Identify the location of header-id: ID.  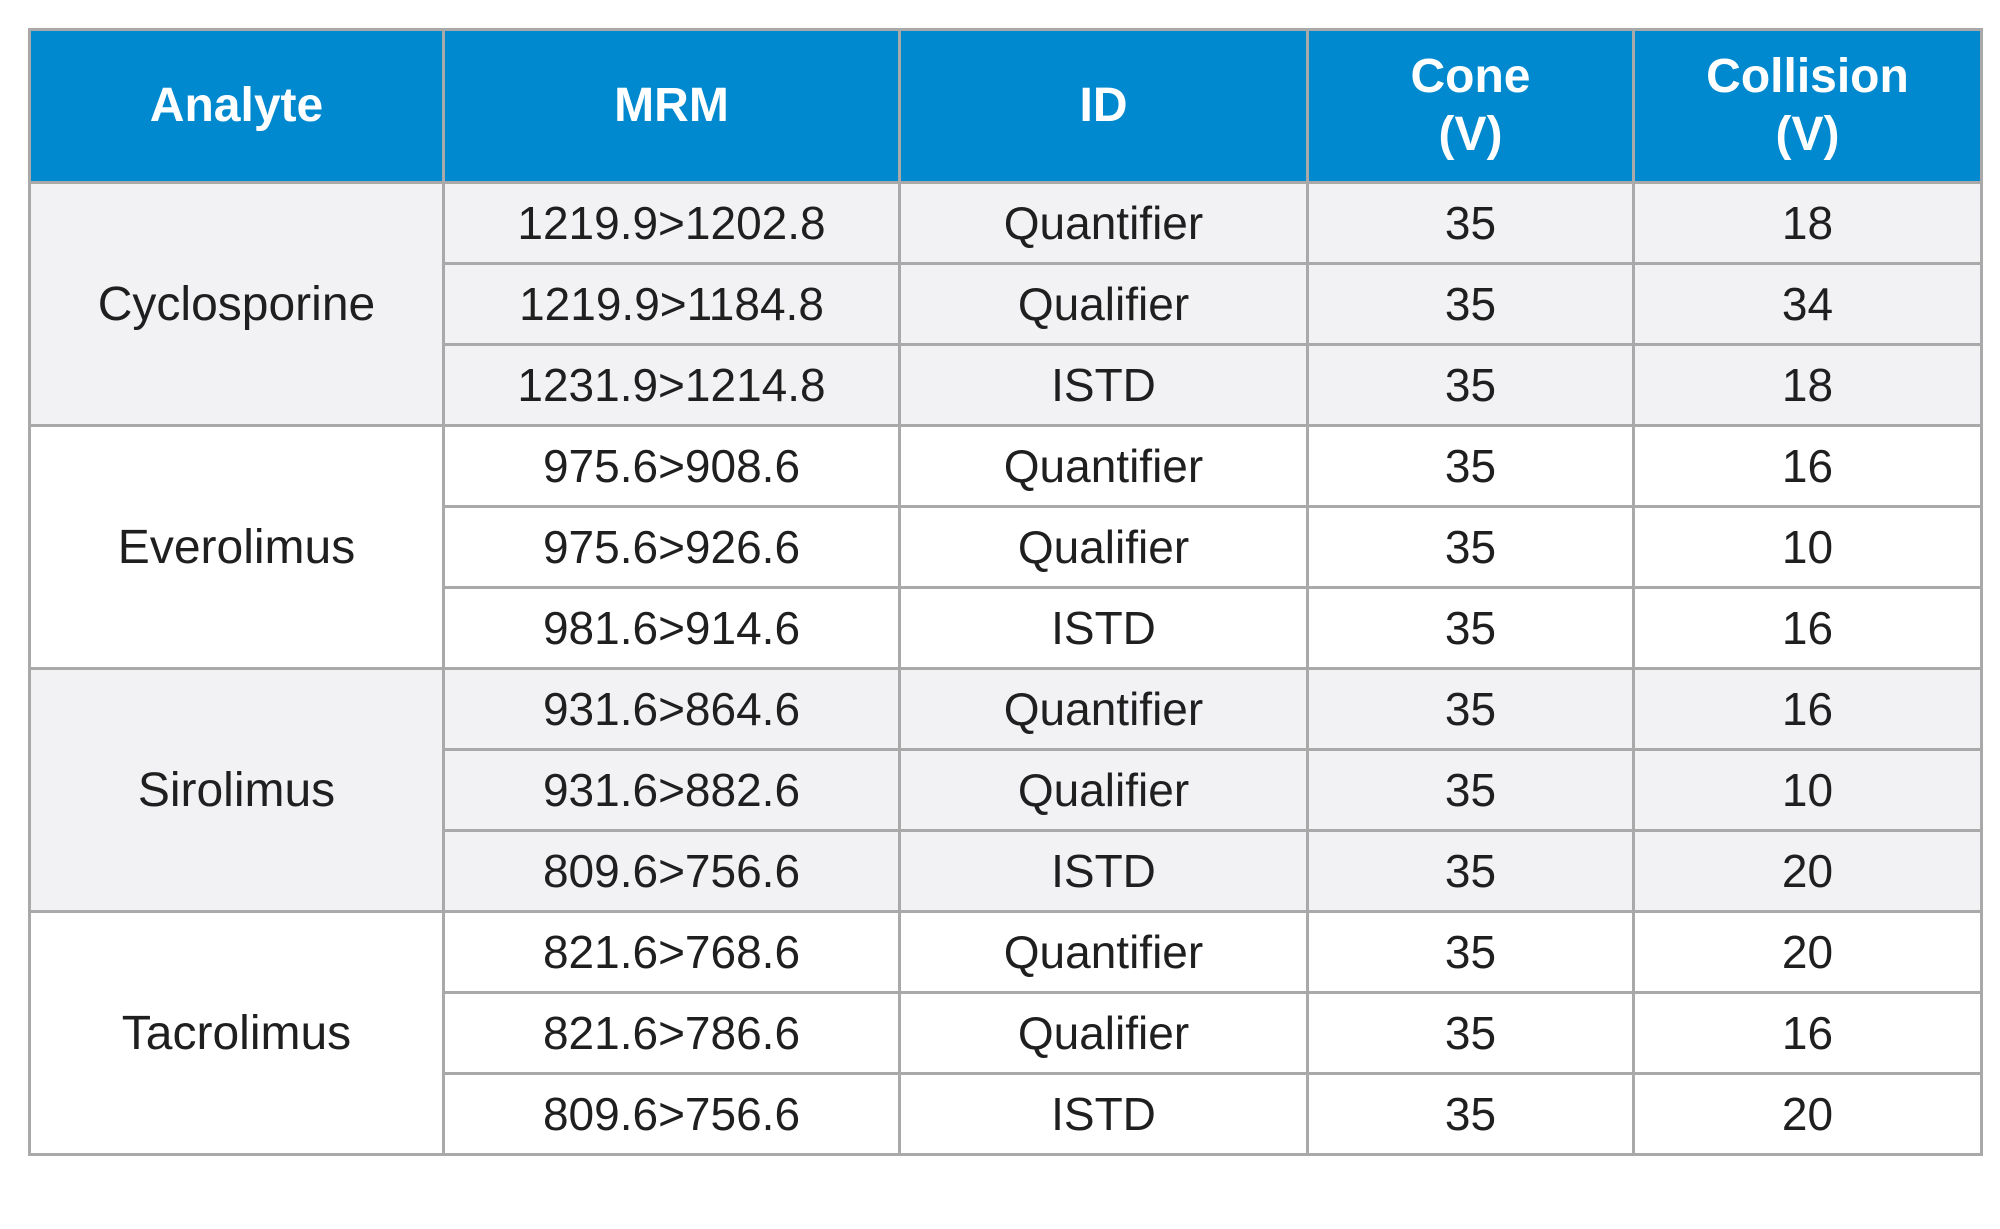
(1103, 106).